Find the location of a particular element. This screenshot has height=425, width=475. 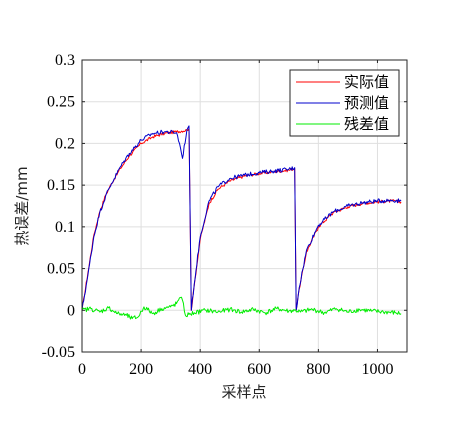

y-tick-label: 0 is located at coordinates (71, 310).